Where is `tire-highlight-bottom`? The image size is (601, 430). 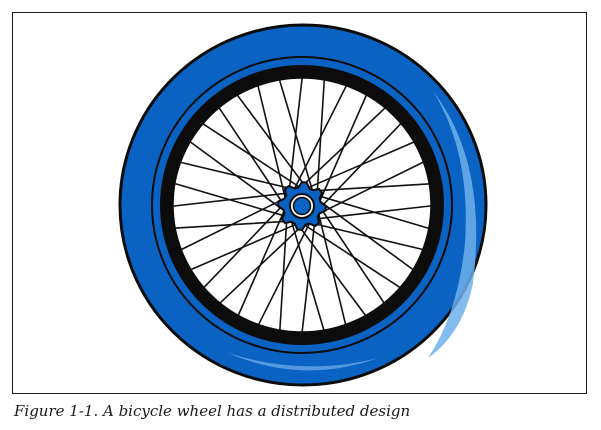
tire-highlight-bottom is located at coordinates (303, 362).